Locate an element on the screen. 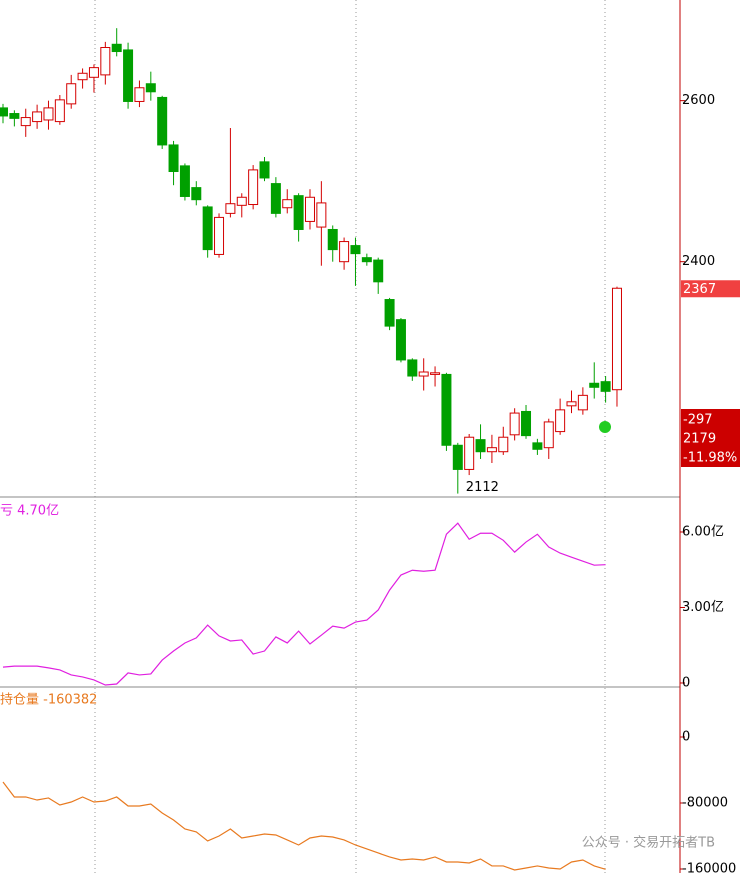 Image resolution: width=740 pixels, height=873 pixels. y-tick-label: 3.00亿 is located at coordinates (703, 607).